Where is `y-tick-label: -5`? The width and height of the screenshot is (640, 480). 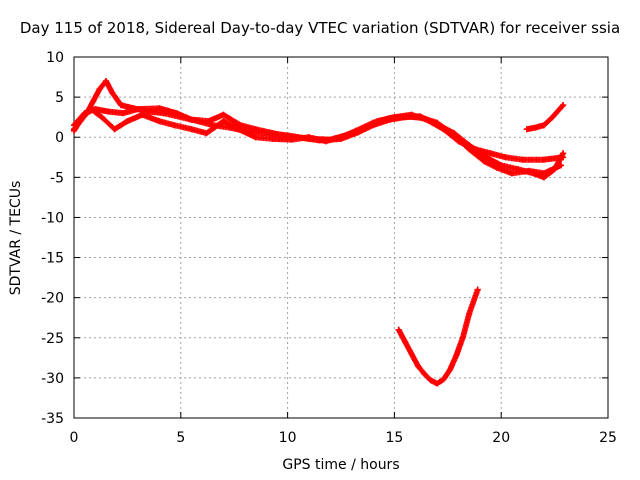
y-tick-label: -5 is located at coordinates (57, 178).